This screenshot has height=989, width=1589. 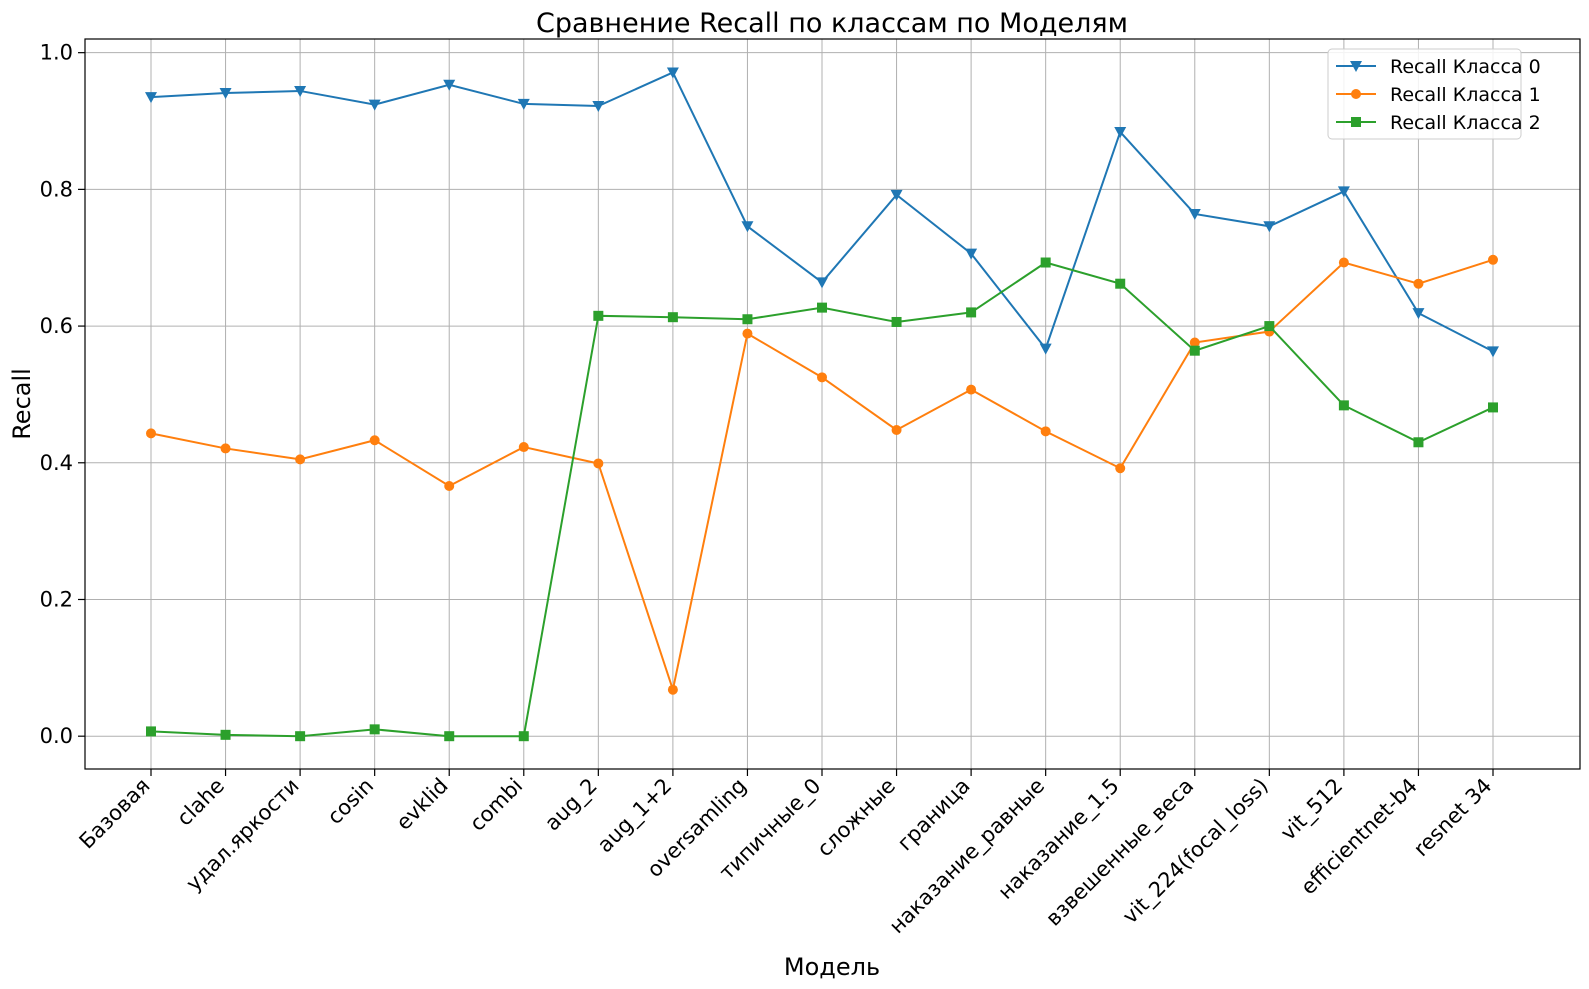 I want to click on legend-box, so click(x=1424, y=94).